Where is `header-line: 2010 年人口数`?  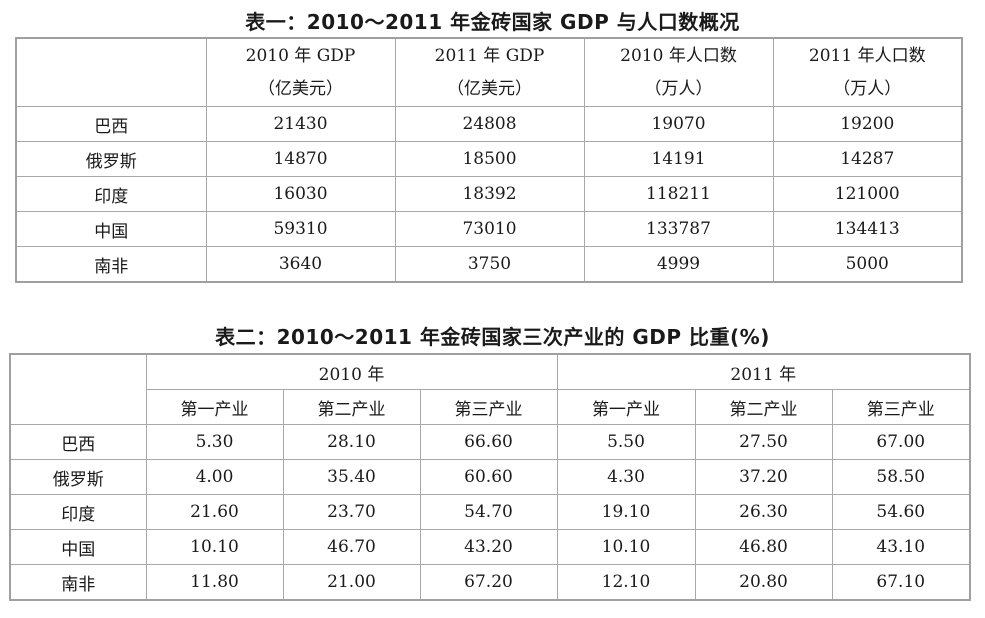
header-line: 2010 年人口数 is located at coordinates (678, 55).